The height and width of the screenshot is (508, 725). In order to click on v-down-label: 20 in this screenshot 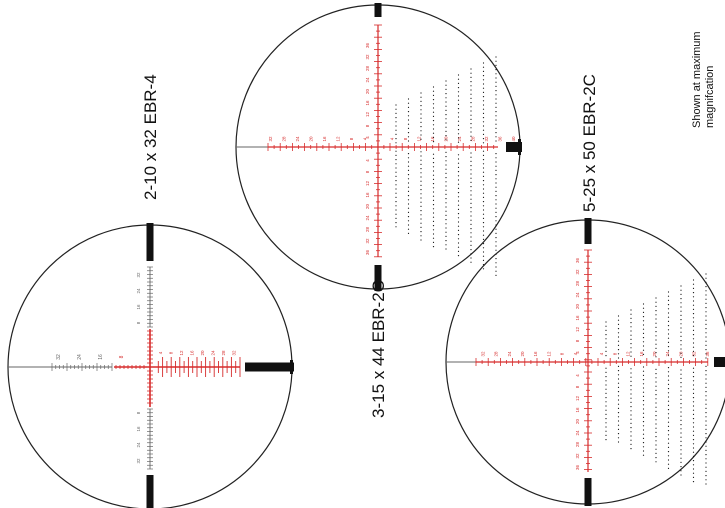, I will do `click(367, 207)`.